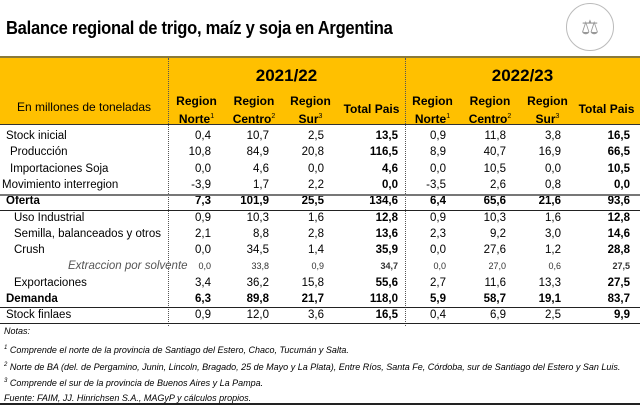 The width and height of the screenshot is (640, 406). What do you see at coordinates (390, 168) in the screenshot?
I see `cell-value: 4,6` at bounding box center [390, 168].